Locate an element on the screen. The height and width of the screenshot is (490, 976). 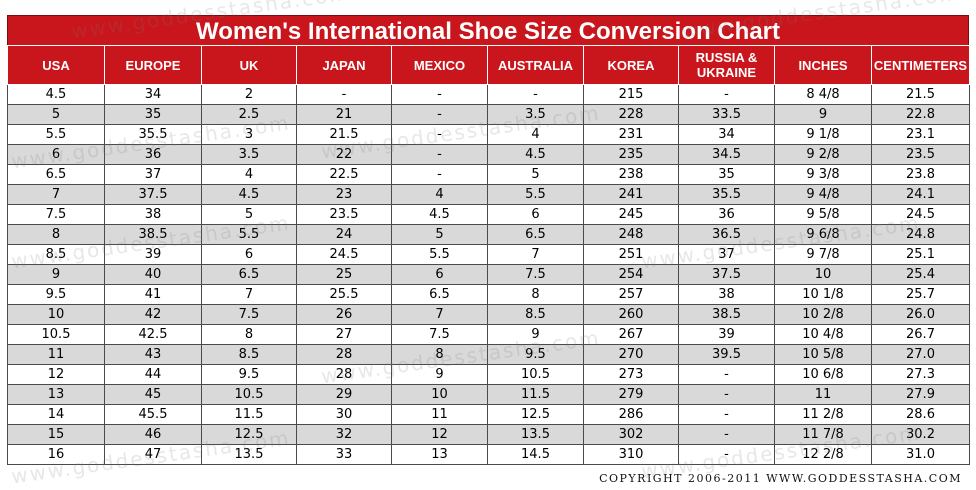
table-cell: 215 is located at coordinates (631, 94).